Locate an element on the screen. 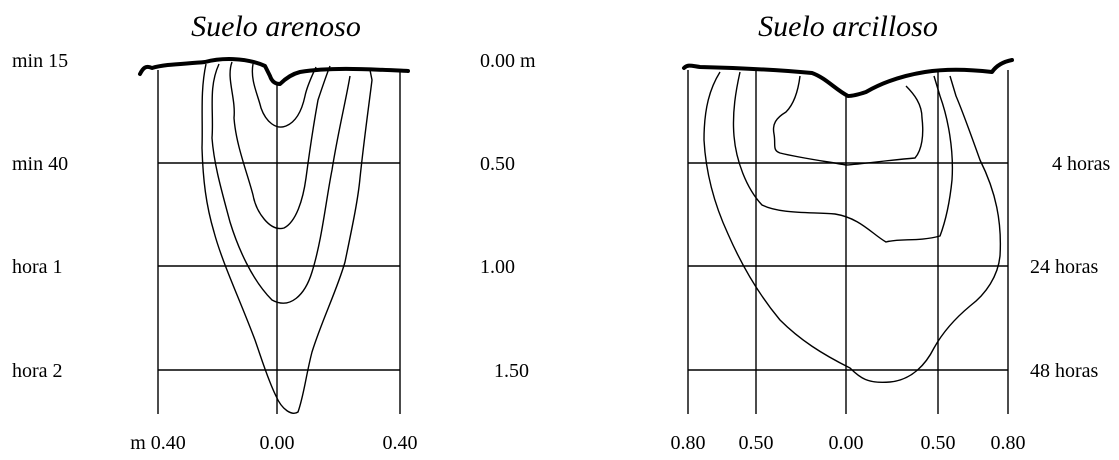 The height and width of the screenshot is (460, 1119). depth-label-150: 1.50 is located at coordinates (511, 371).